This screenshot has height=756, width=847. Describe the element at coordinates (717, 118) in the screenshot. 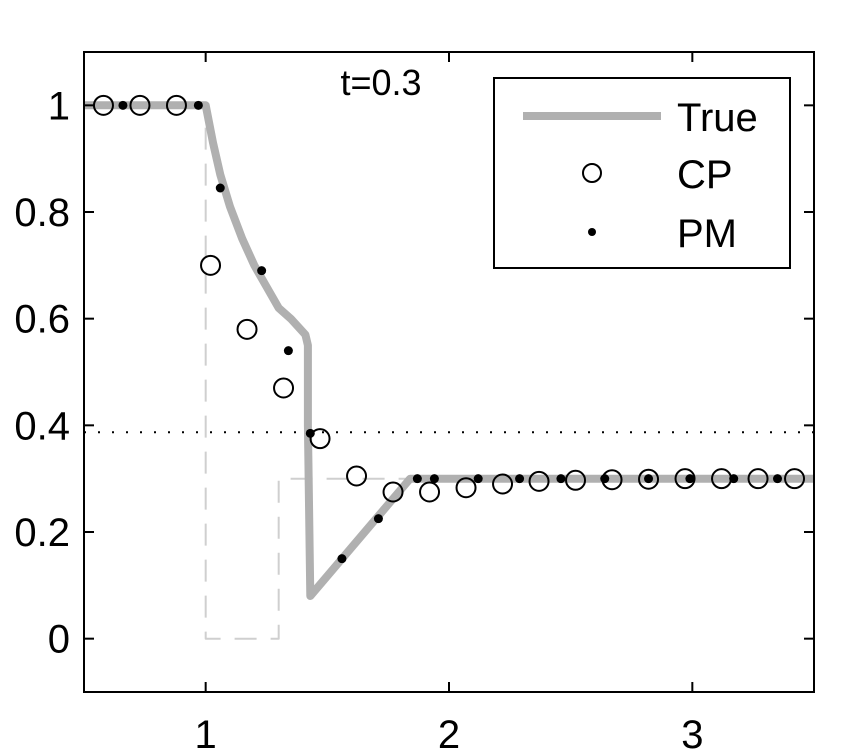

I see `legend-true-label: True` at that location.